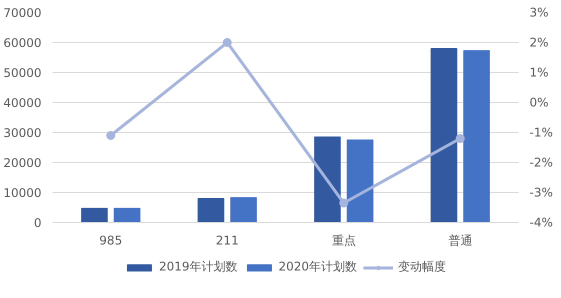  I want to click on legend-label: 2019年计划数, so click(198, 267).